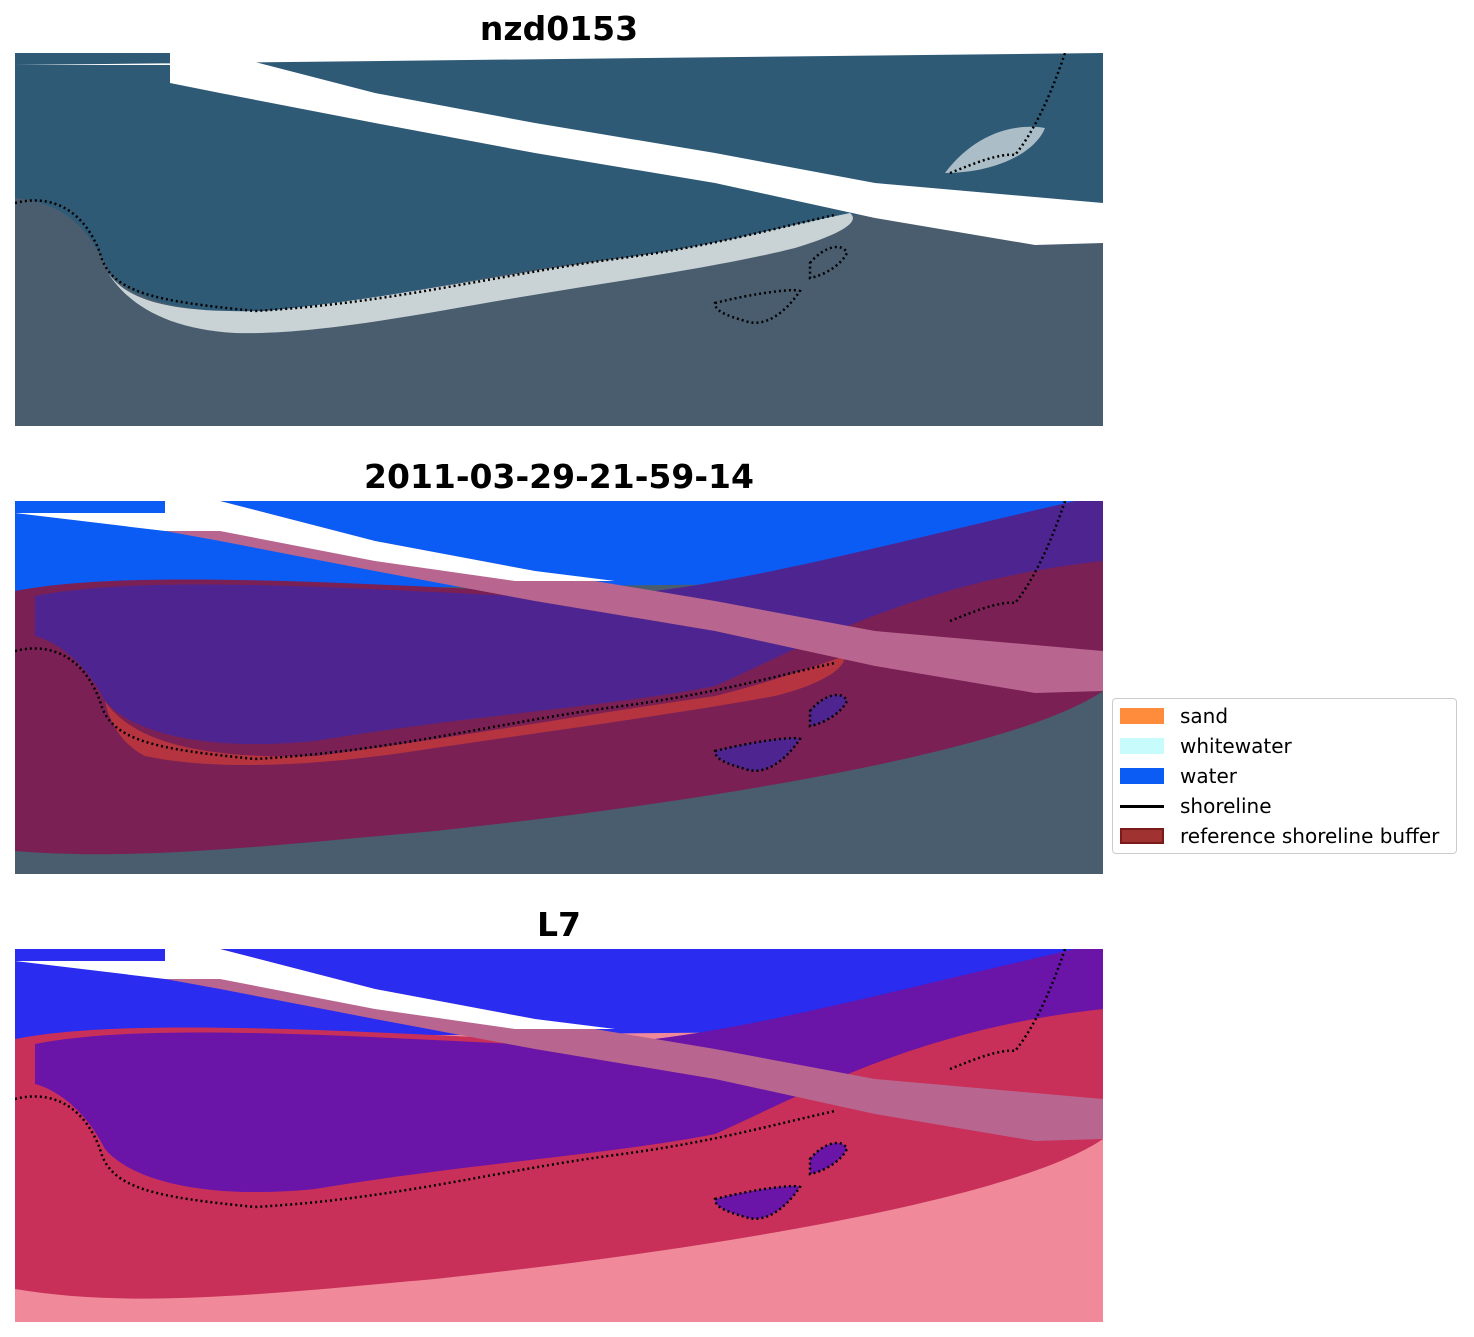 The image size is (1474, 1337). I want to click on legend-label-shoreline: shoreline, so click(1226, 806).